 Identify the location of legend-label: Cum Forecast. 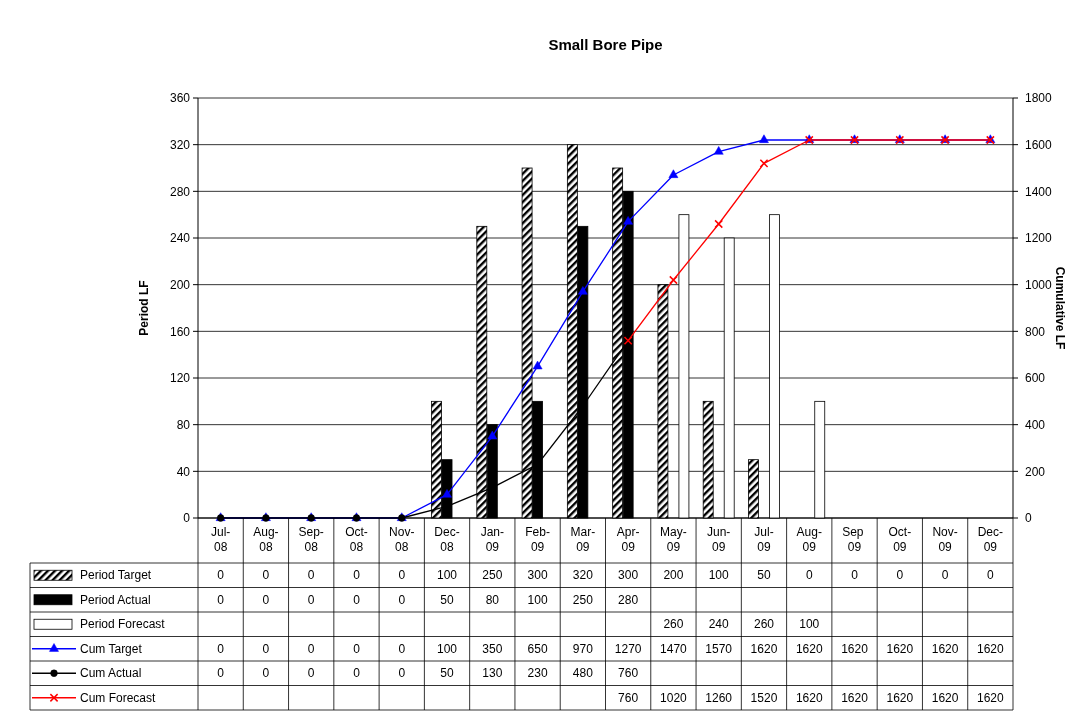
(118, 697).